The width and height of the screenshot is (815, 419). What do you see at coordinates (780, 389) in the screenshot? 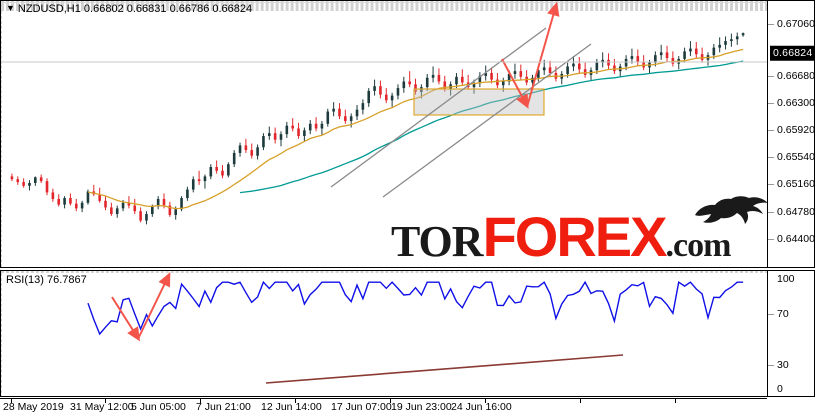
I see `rsi-tick-label: 0` at bounding box center [780, 389].